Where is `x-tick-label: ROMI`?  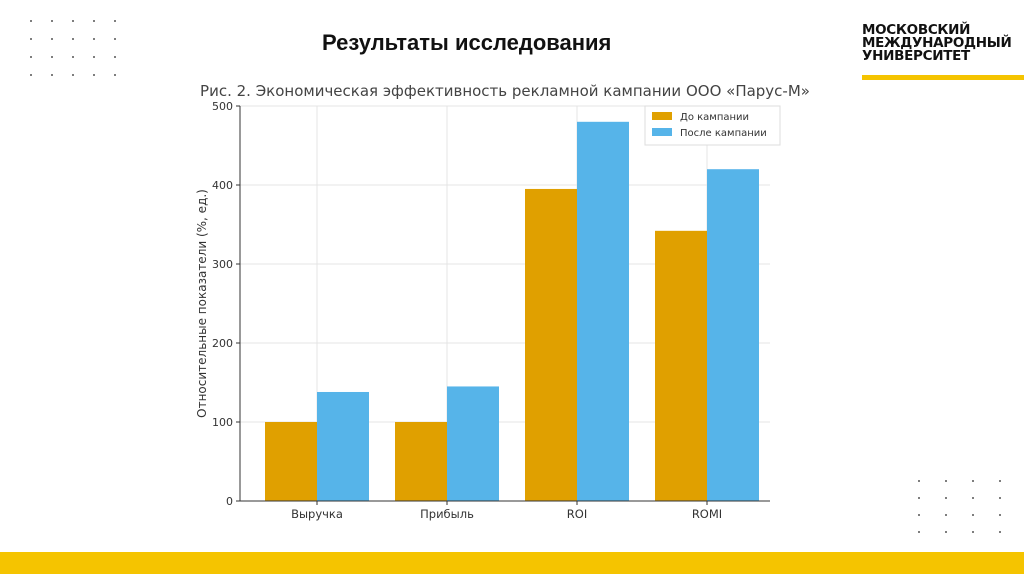 x-tick-label: ROMI is located at coordinates (707, 514).